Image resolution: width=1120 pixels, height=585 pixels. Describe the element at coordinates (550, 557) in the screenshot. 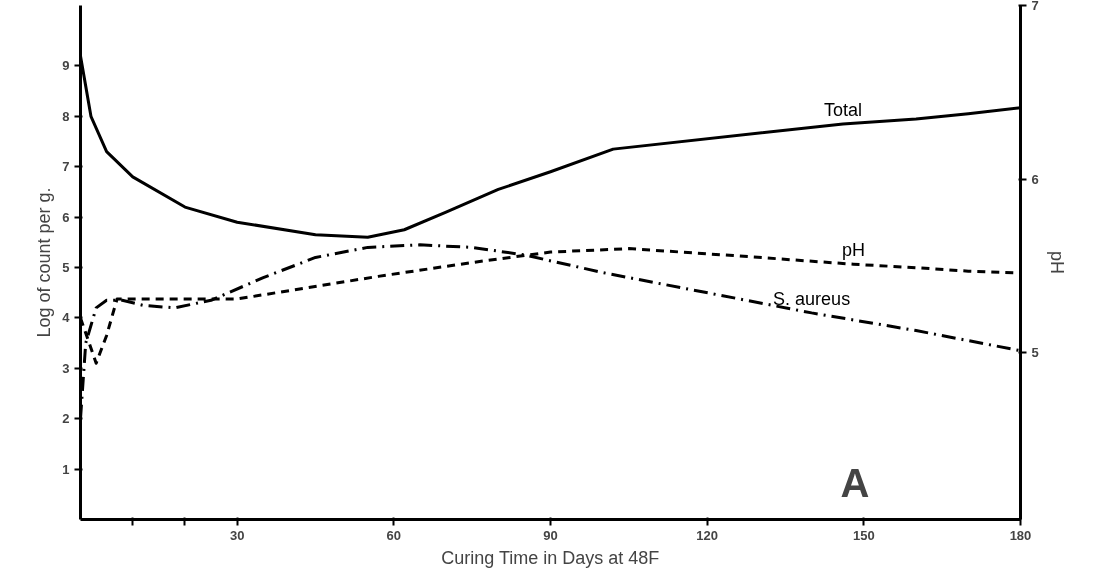

I see `x-axis-title: Curing Time in Days at 48F` at that location.